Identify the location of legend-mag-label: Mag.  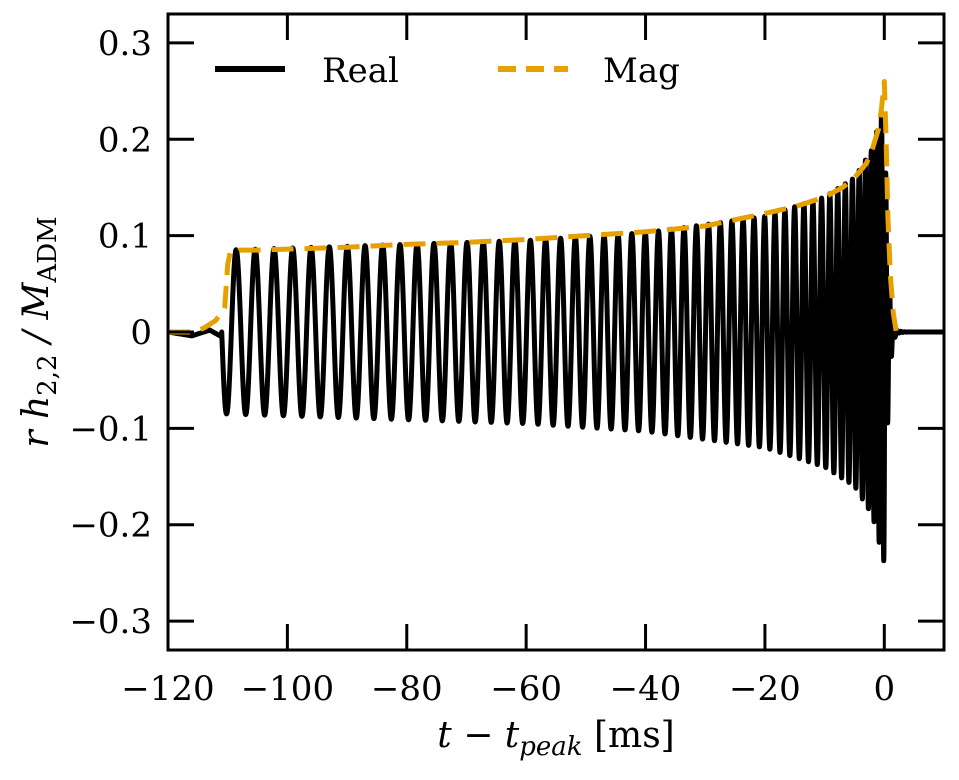
(641, 71).